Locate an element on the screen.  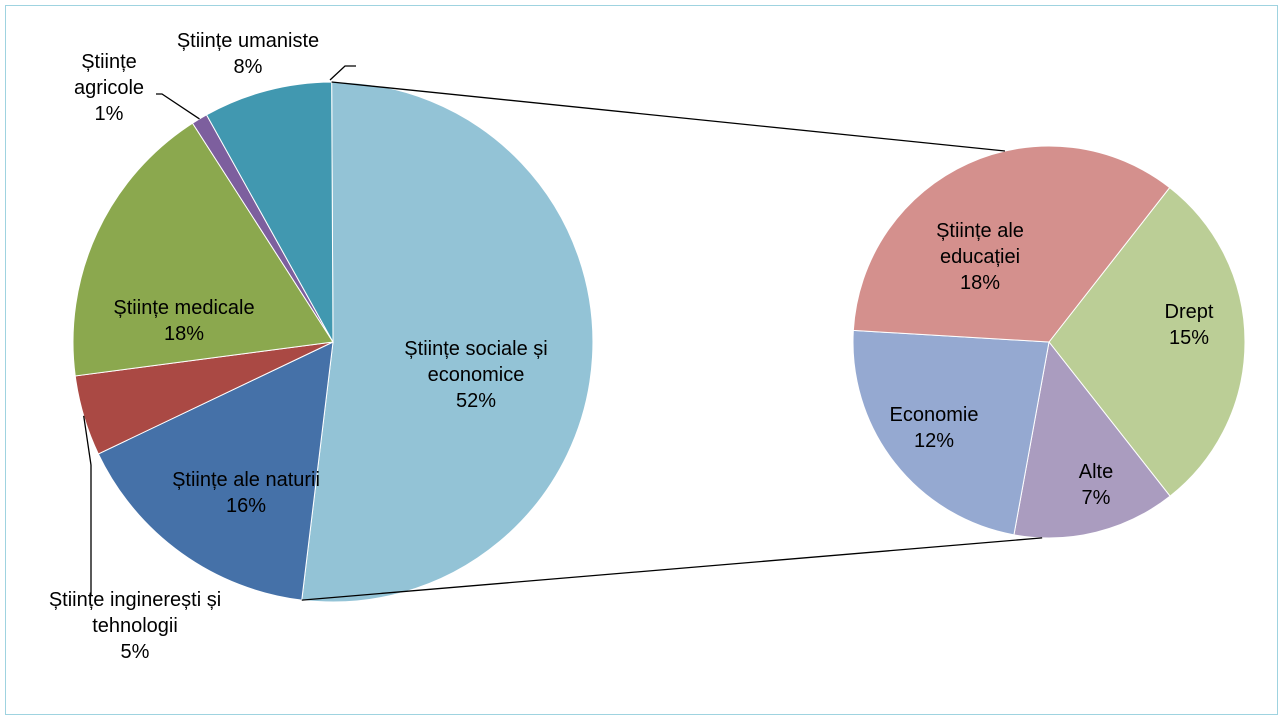
leader-line-stiinte-umaniste is located at coordinates (342, 73).